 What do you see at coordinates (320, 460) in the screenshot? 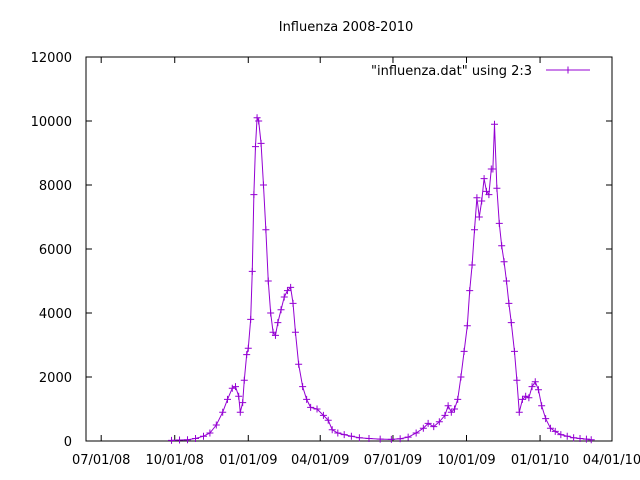
I see `x-tick-label: 04/01/09` at bounding box center [320, 460].